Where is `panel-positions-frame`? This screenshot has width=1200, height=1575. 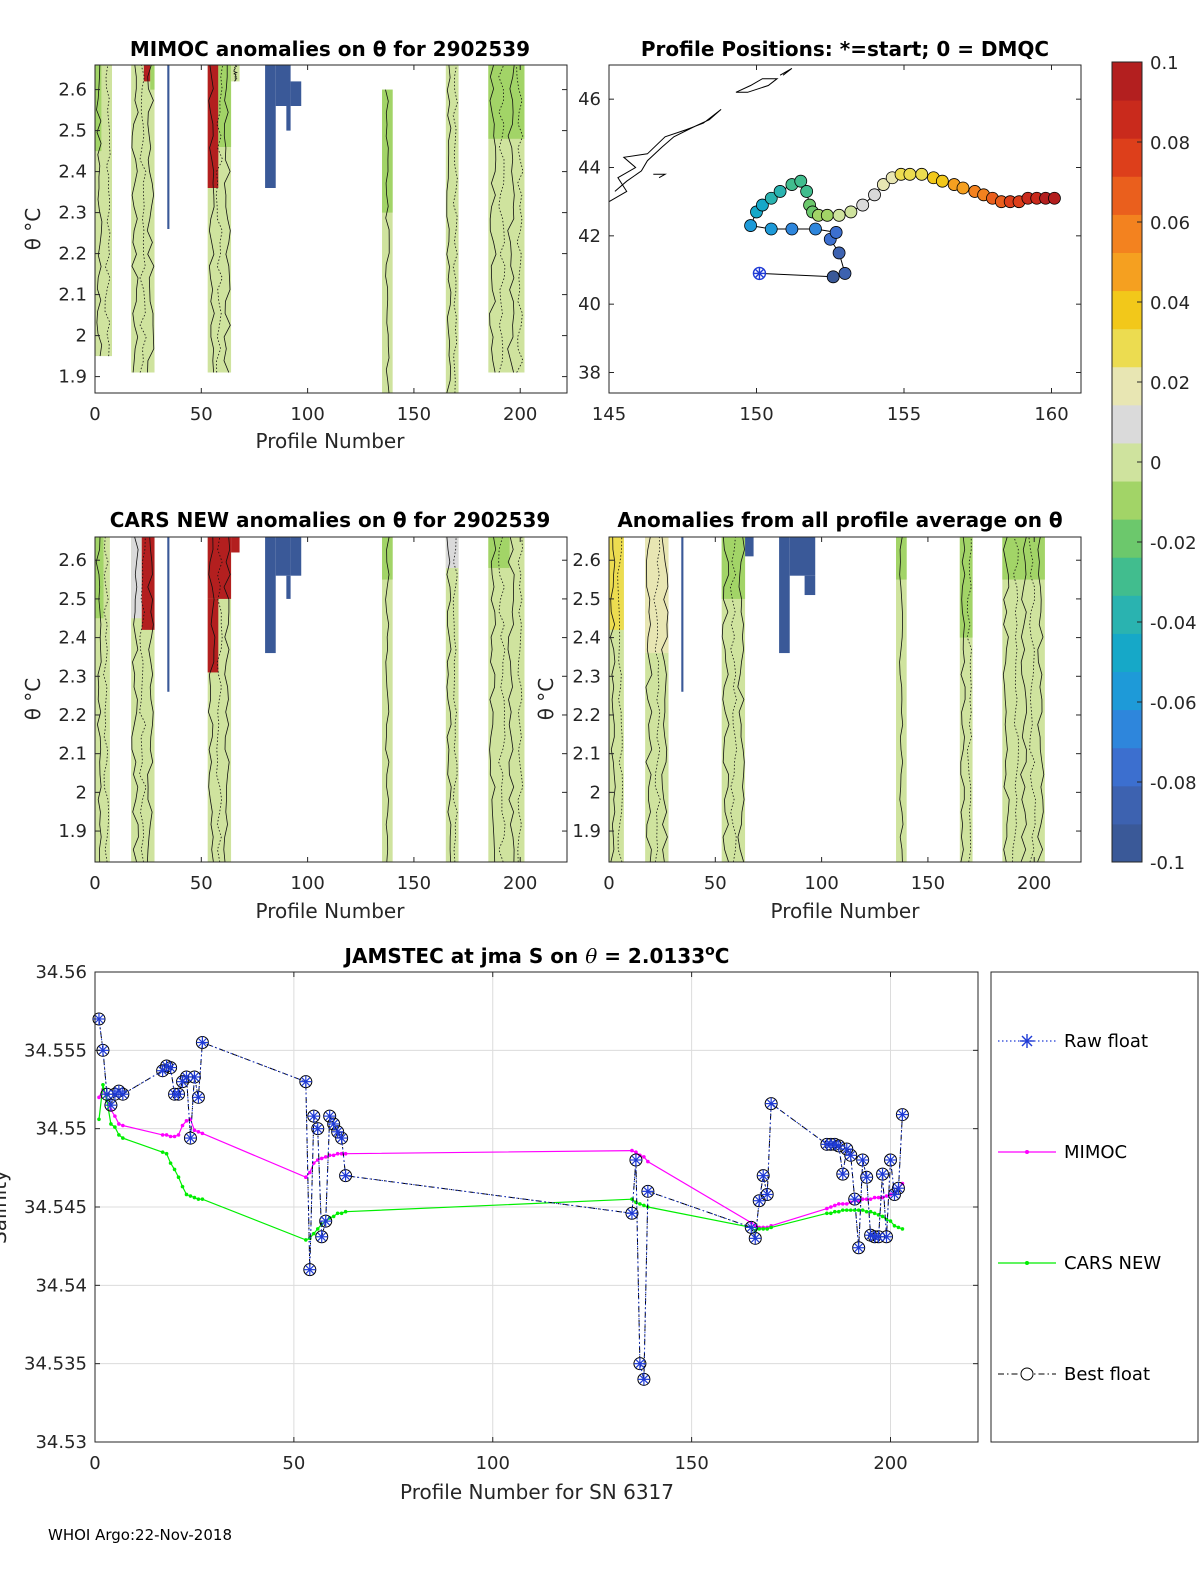
panel-positions-frame is located at coordinates (845, 229).